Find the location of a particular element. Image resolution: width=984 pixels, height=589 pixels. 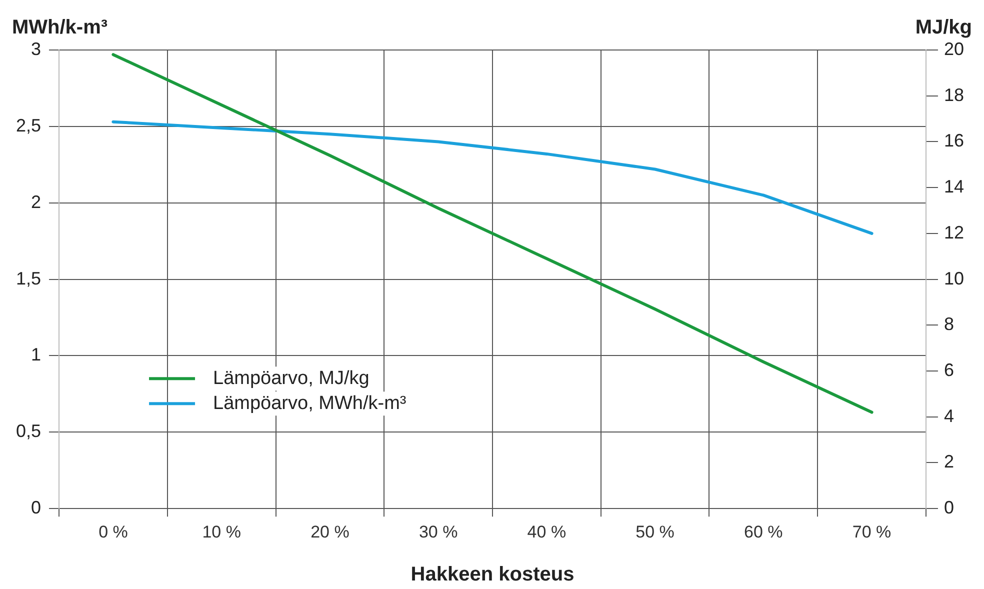

legend-label: Lämpöarvo, MWh/k-m³ is located at coordinates (309, 403).